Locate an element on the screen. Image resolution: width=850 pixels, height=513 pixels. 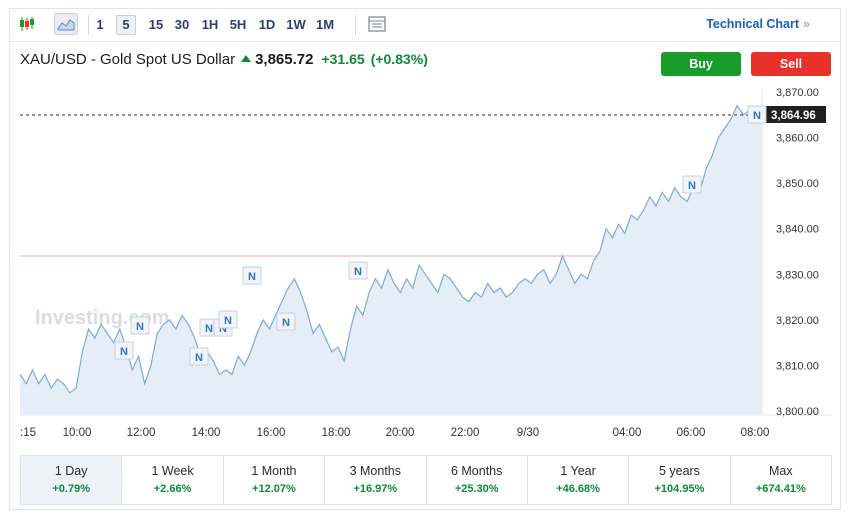
timeframe-1d: 1D is located at coordinates (267, 24).